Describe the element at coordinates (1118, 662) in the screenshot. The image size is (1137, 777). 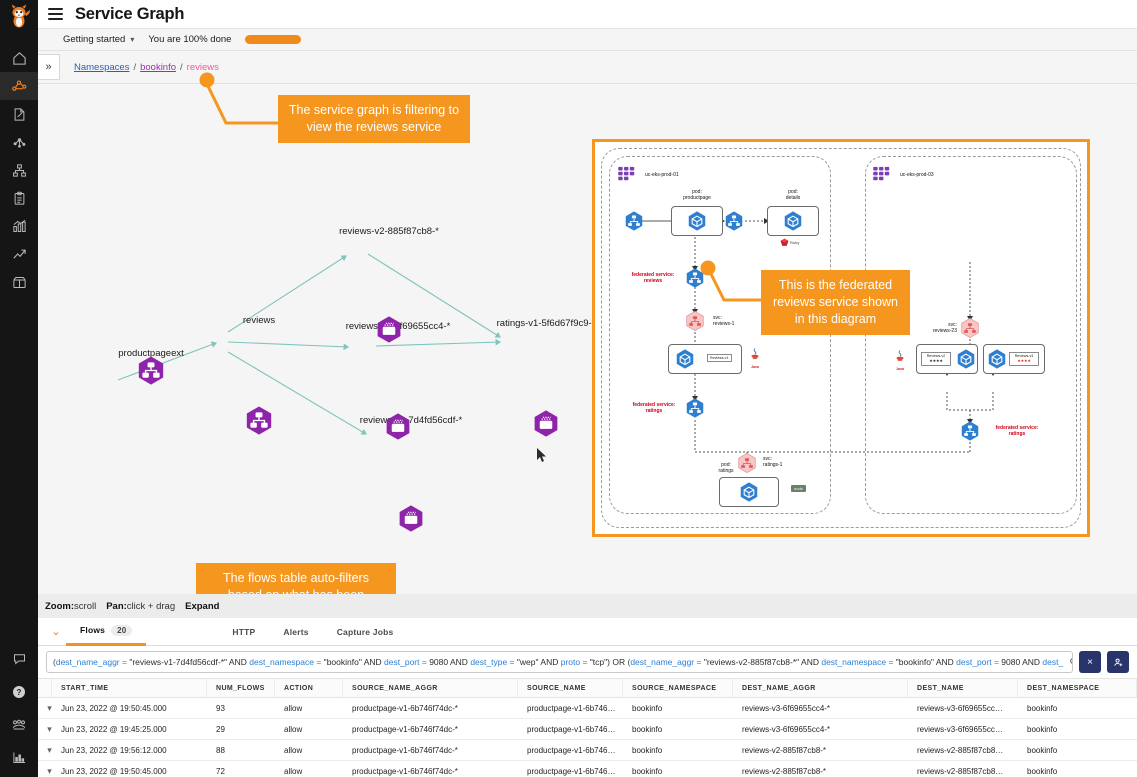
I see `save-user-icon` at that location.